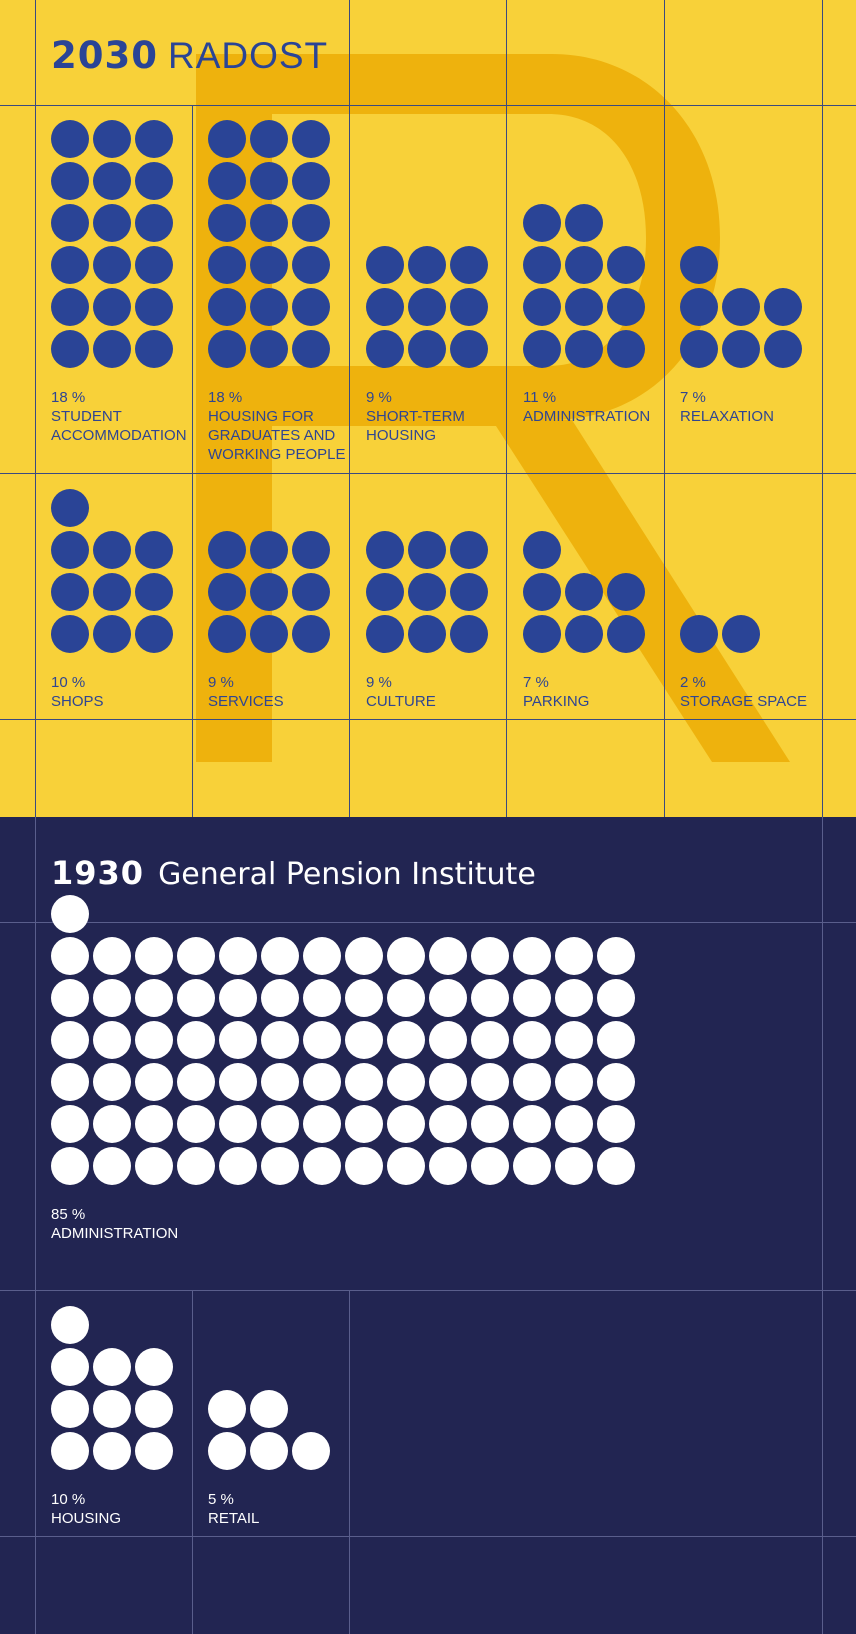 This screenshot has width=856, height=1634. I want to click on percent-value: 18 %, so click(225, 397).